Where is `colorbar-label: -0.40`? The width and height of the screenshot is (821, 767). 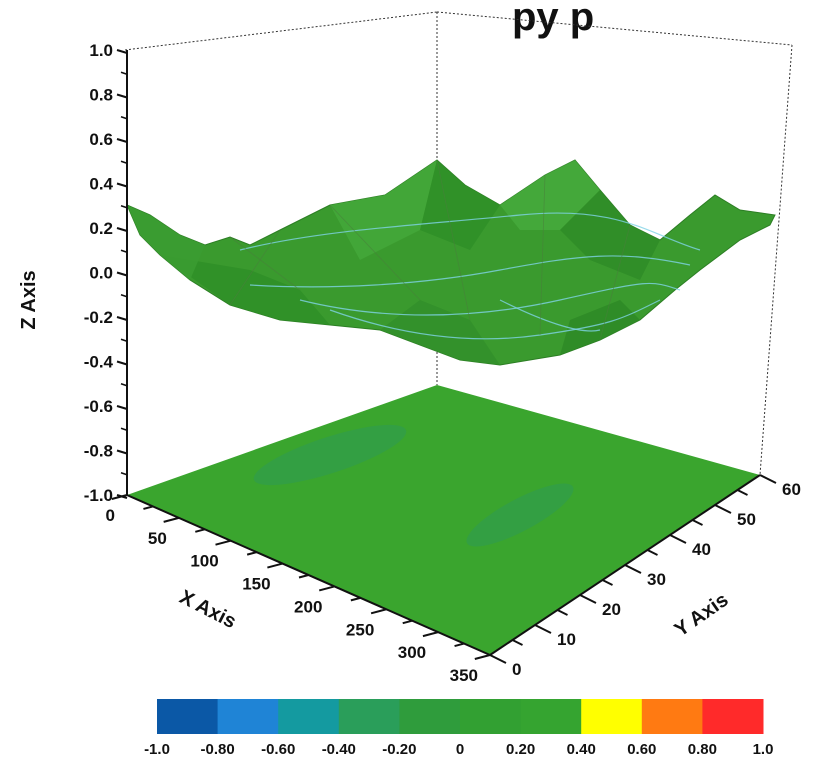 colorbar-label: -0.40 is located at coordinates (339, 749).